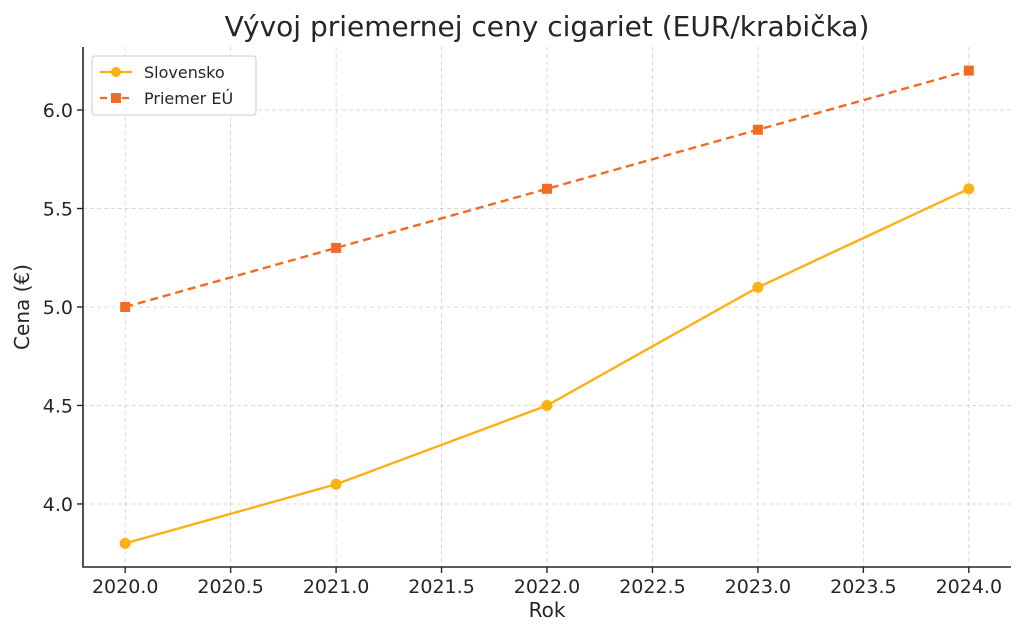 This screenshot has width=1024, height=636. I want to click on x-tick-label: 2024.0, so click(969, 587).